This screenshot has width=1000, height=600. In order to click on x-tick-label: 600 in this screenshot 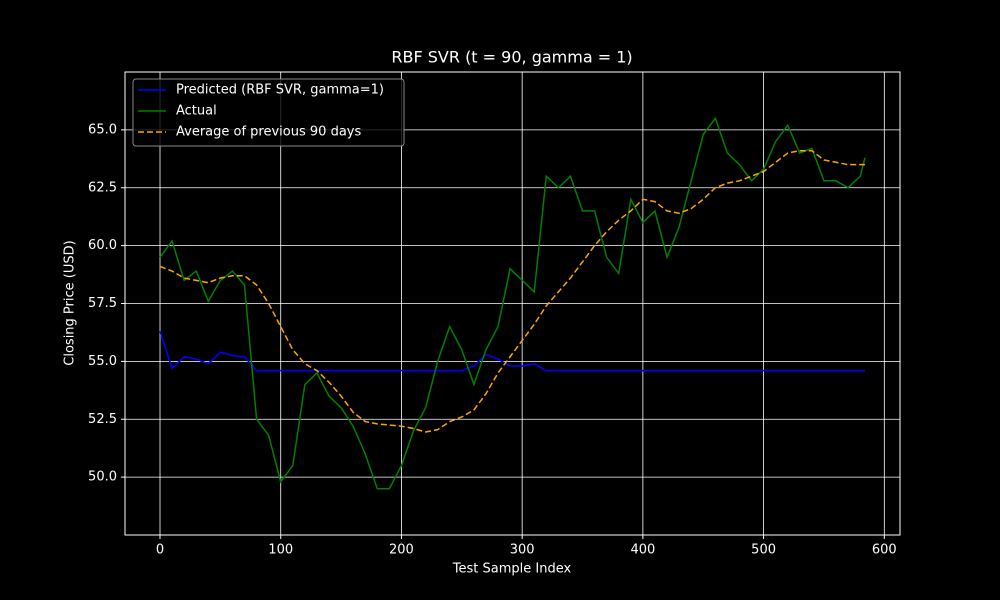, I will do `click(884, 550)`.